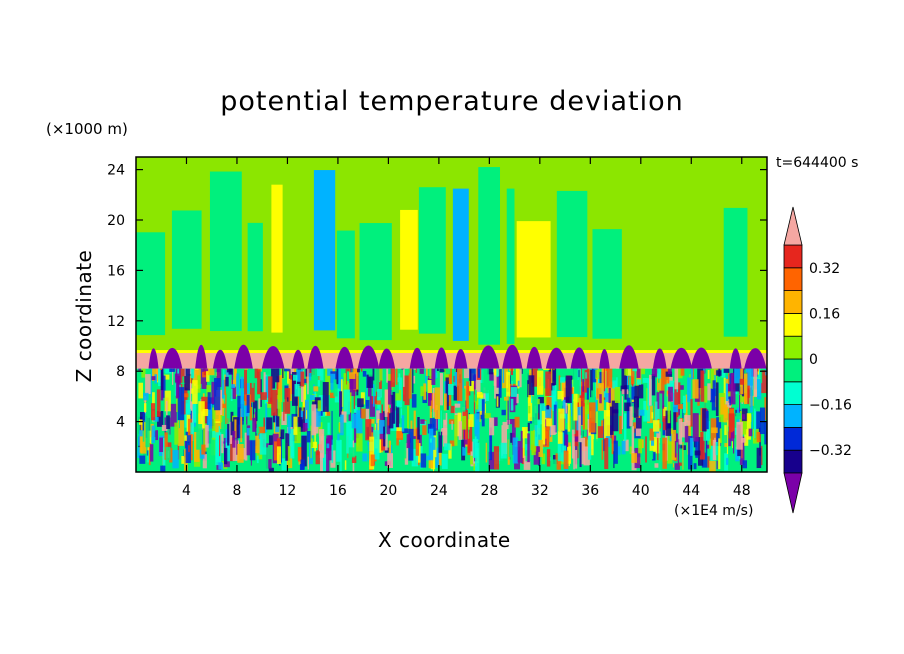  What do you see at coordinates (186, 269) in the screenshot?
I see `upper-band` at bounding box center [186, 269].